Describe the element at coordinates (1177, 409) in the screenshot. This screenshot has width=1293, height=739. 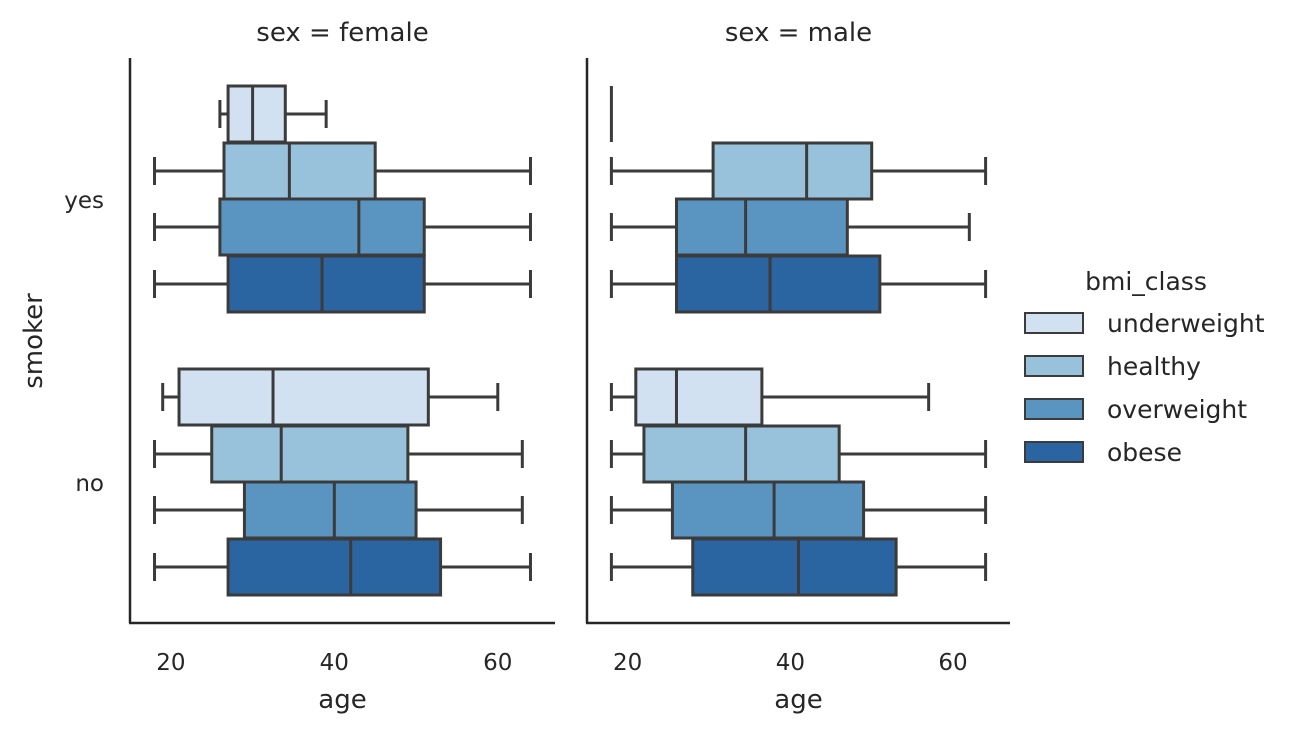
I see `legend-label: overweight` at that location.